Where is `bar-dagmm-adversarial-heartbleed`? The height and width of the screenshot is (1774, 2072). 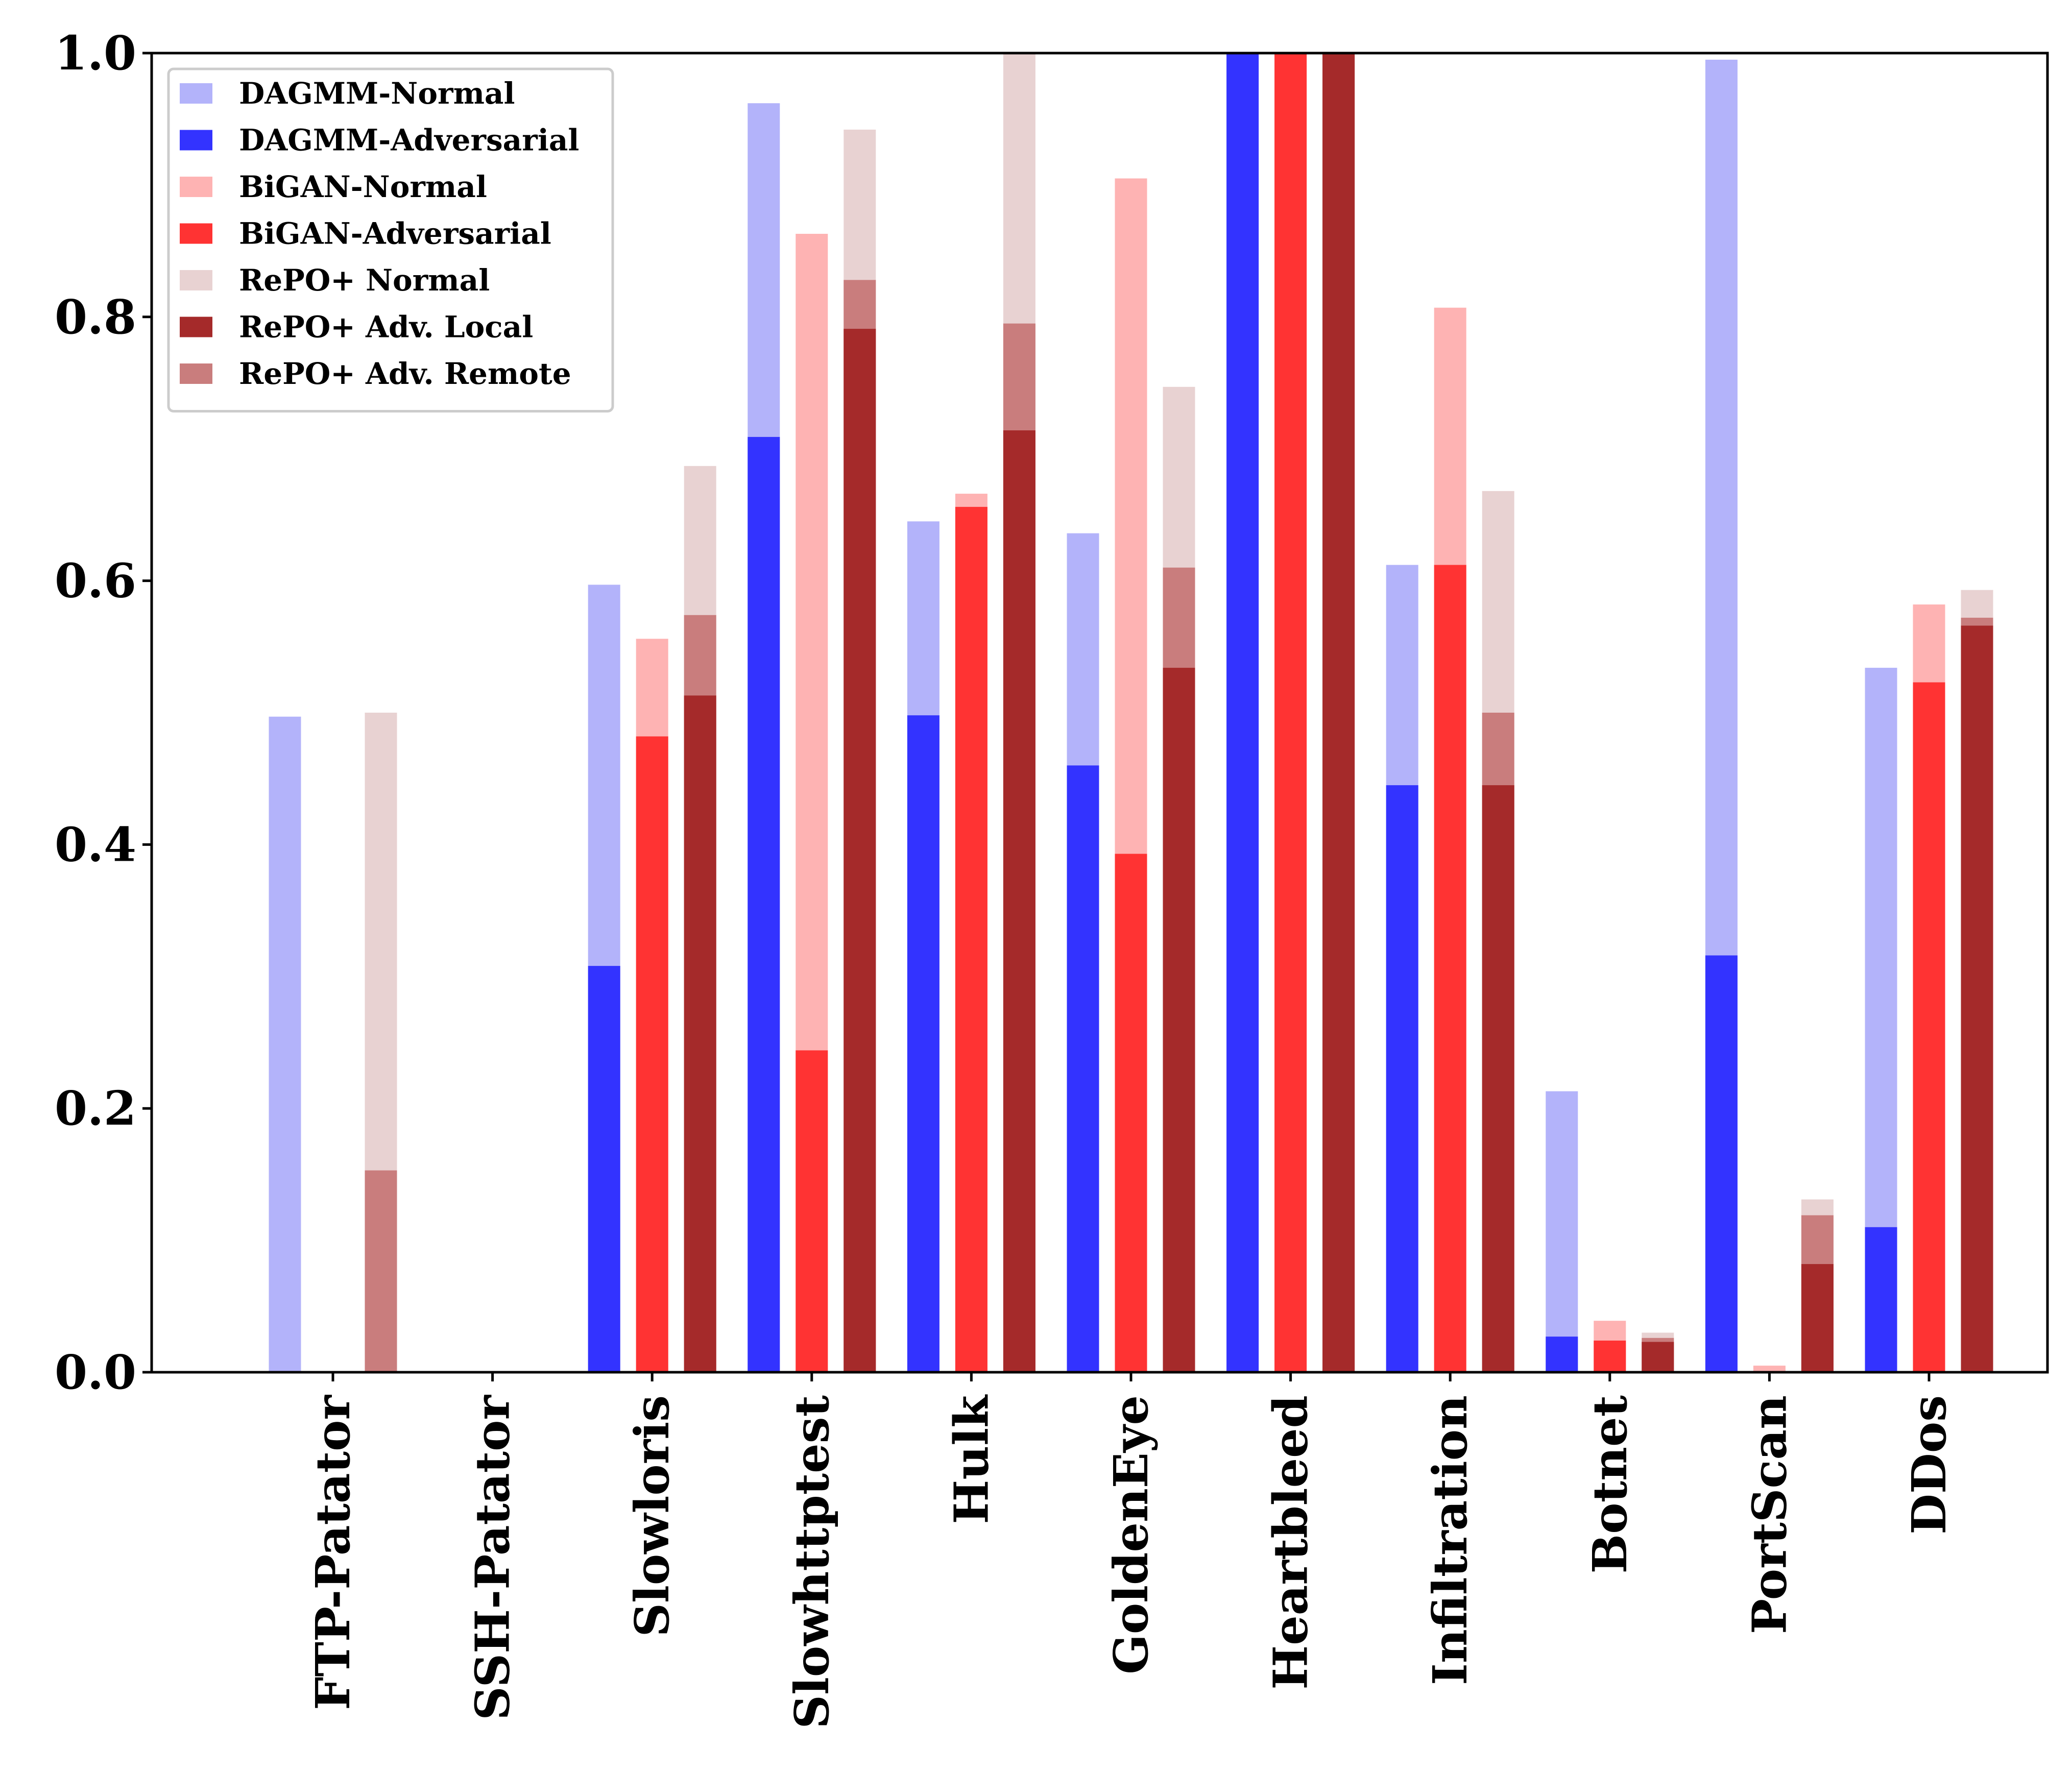 bar-dagmm-adversarial-heartbleed is located at coordinates (1243, 712).